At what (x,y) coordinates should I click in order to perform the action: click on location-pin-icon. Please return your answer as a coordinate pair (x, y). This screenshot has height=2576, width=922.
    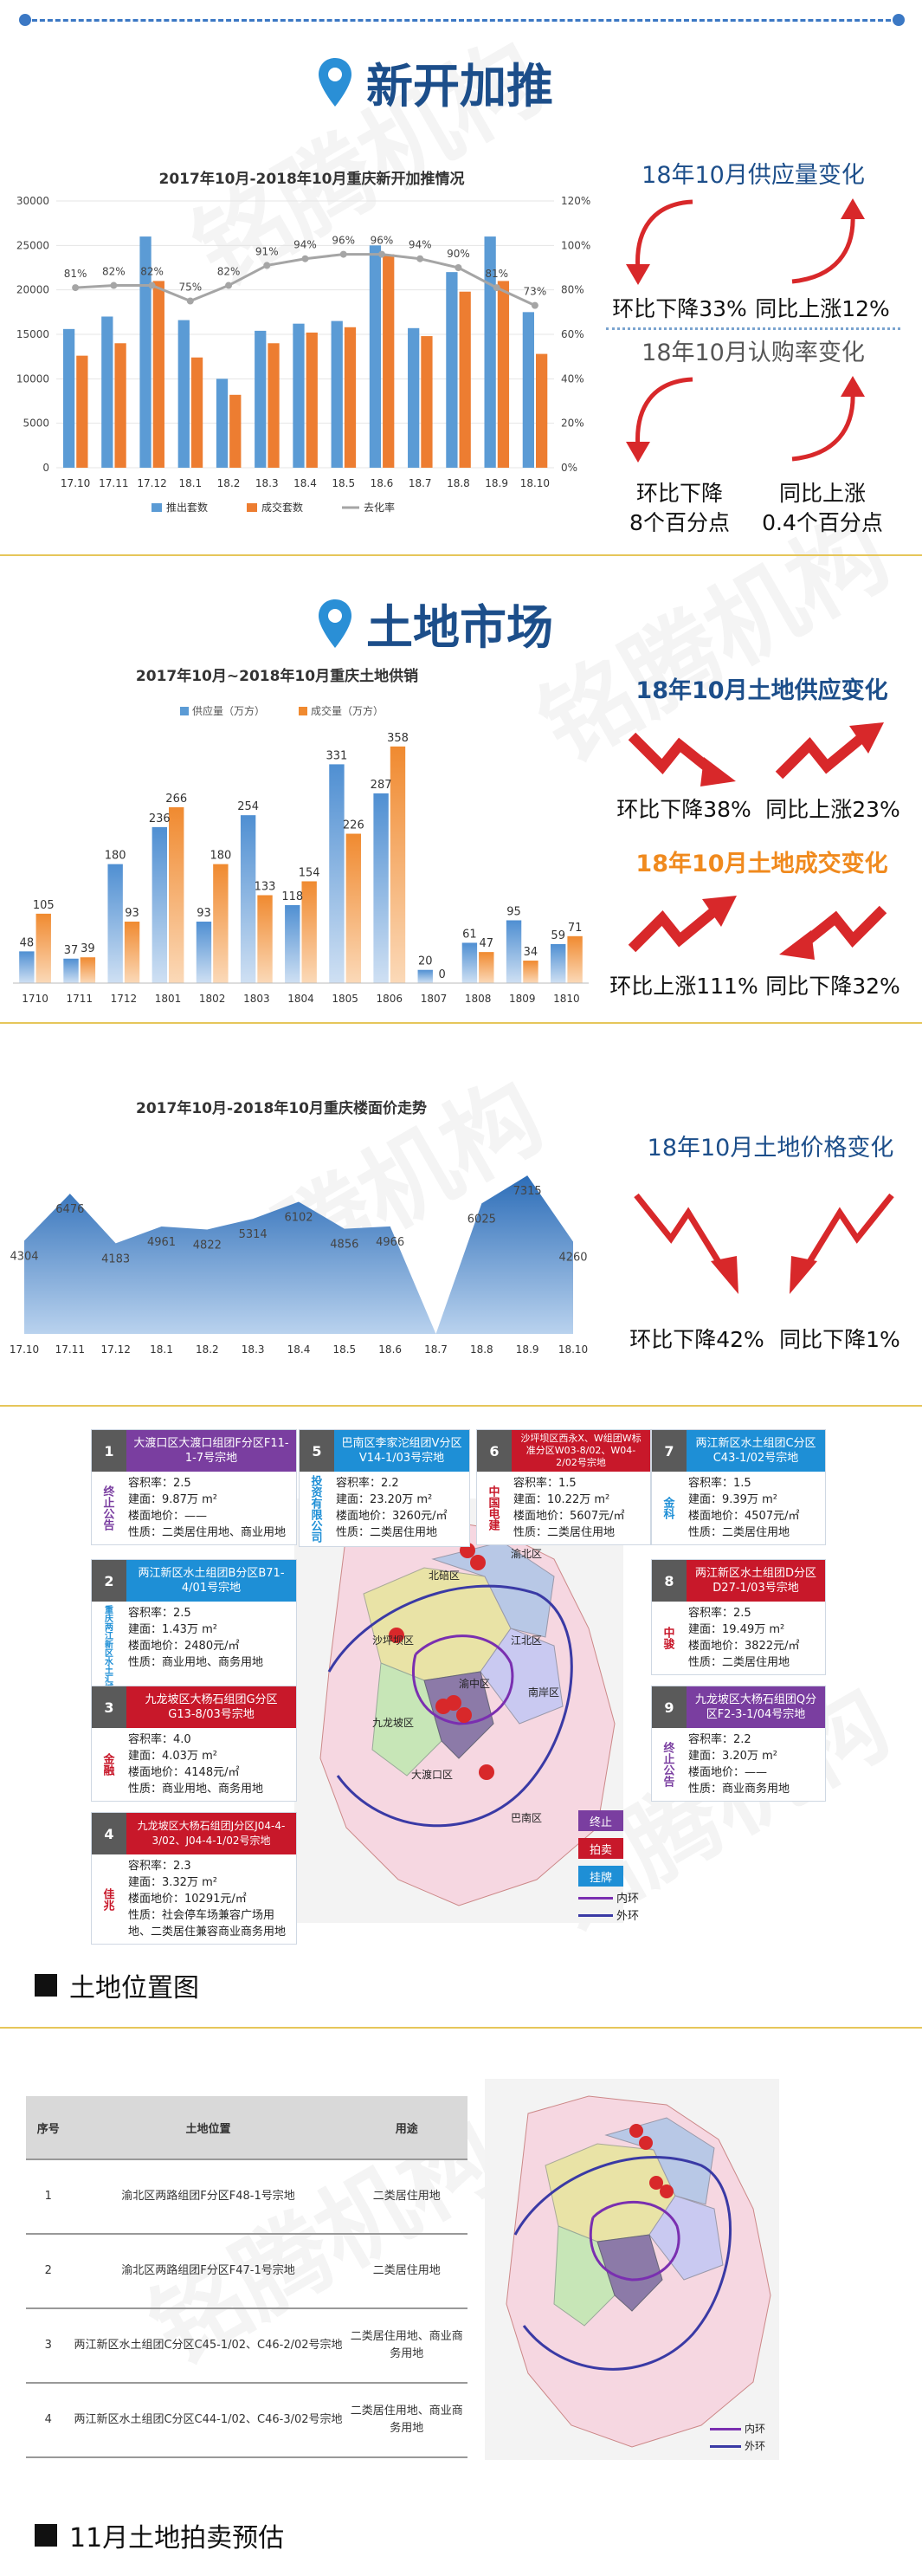
    Looking at the image, I should click on (335, 623).